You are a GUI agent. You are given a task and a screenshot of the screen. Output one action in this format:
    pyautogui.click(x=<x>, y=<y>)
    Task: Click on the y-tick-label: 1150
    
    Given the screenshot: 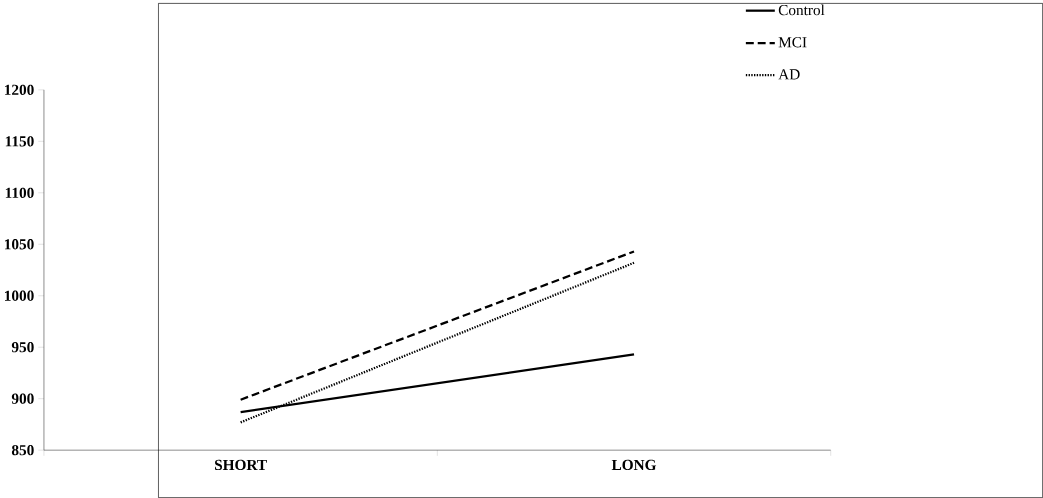 What is the action you would take?
    pyautogui.click(x=19, y=141)
    